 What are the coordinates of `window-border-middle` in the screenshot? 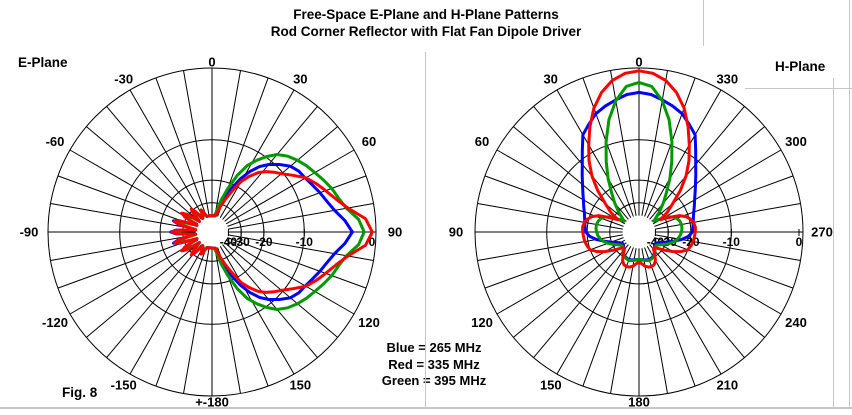 It's located at (425, 230).